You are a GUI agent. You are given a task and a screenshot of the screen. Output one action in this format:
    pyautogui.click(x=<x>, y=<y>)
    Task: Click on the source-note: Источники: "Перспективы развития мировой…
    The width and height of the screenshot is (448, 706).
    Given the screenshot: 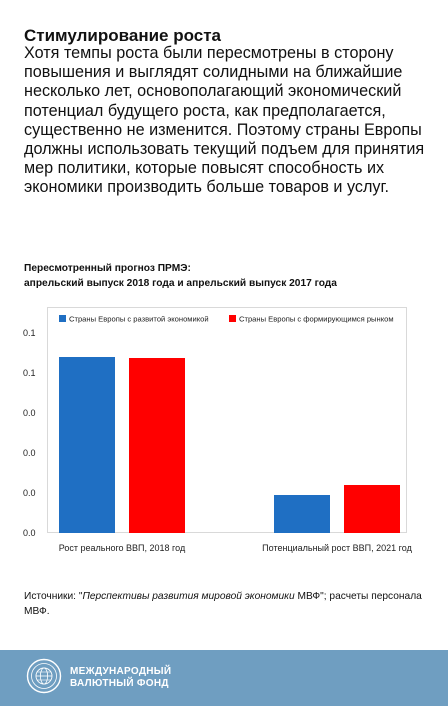 What is the action you would take?
    pyautogui.click(x=224, y=604)
    